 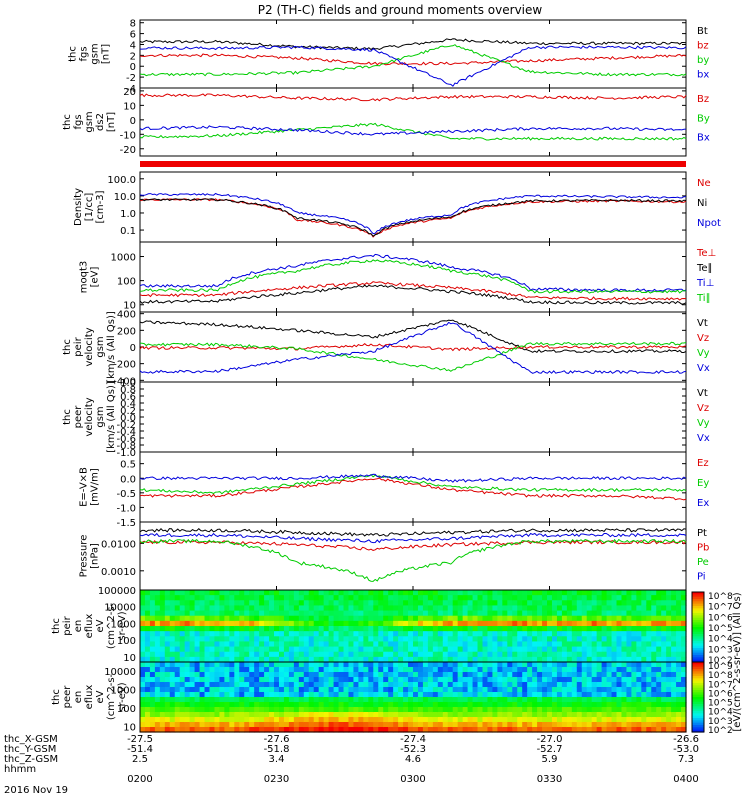 I want to click on ephemeris-value: -52.7, so click(x=550, y=749).